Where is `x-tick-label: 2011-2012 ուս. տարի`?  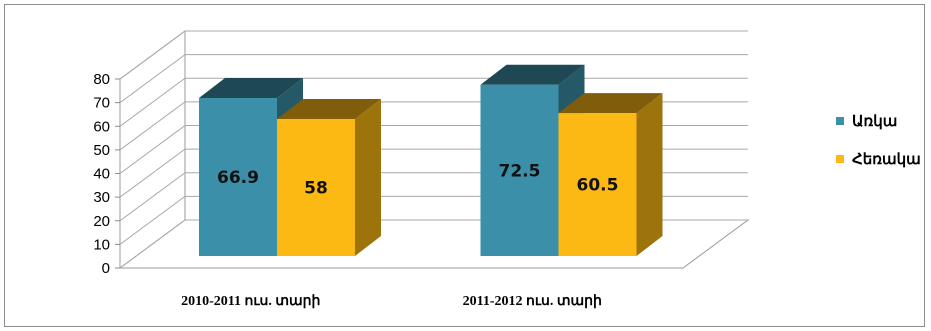
x-tick-label: 2011-2012 ուս. տարի is located at coordinates (532, 301).